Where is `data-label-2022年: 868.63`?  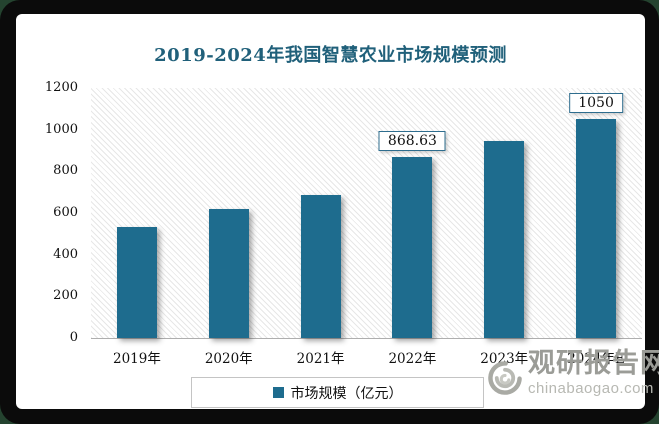 data-label-2022年: 868.63 is located at coordinates (412, 141).